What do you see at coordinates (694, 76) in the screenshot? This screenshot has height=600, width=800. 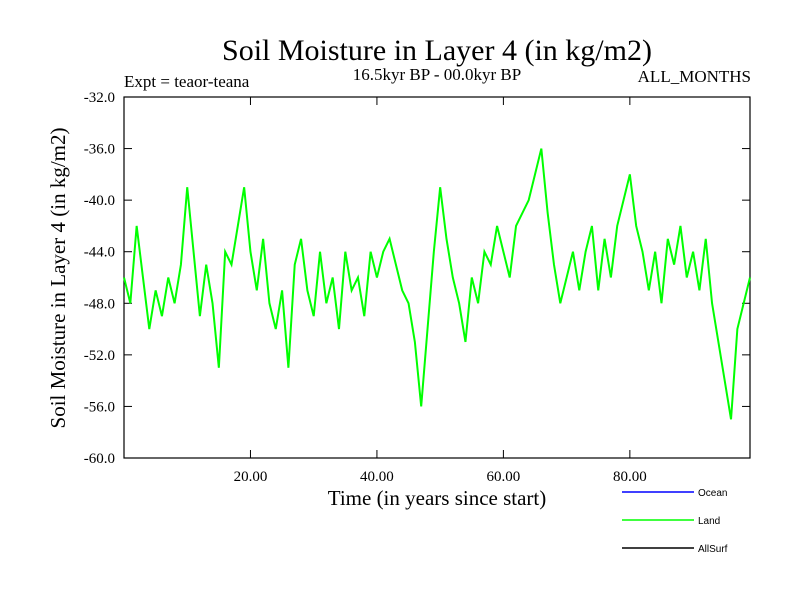 I see `months-label: ALL_MONTHS` at bounding box center [694, 76].